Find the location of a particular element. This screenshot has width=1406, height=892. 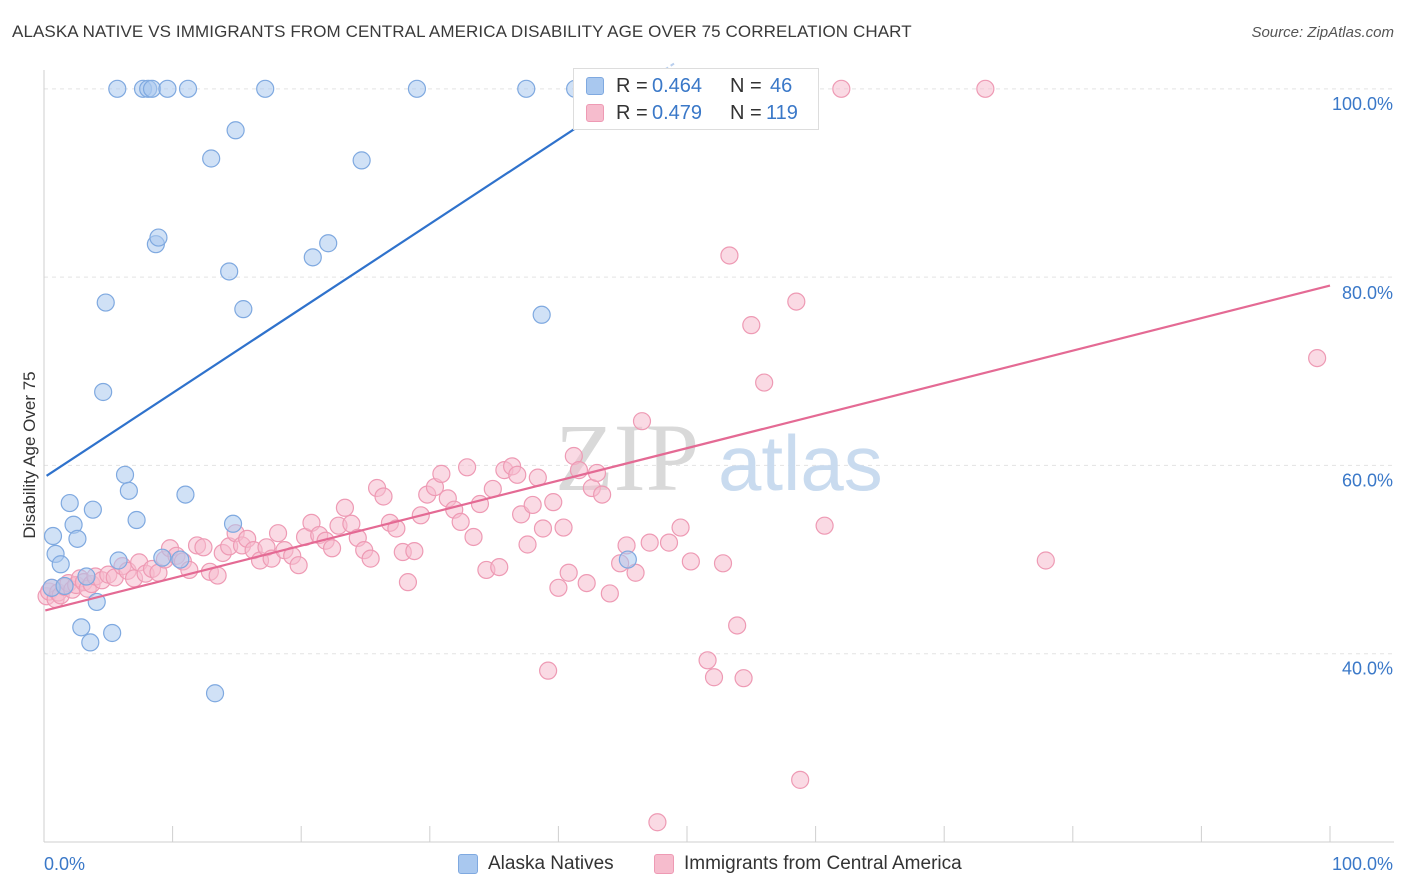

stats-swatch-alaska is located at coordinates (595, 86).